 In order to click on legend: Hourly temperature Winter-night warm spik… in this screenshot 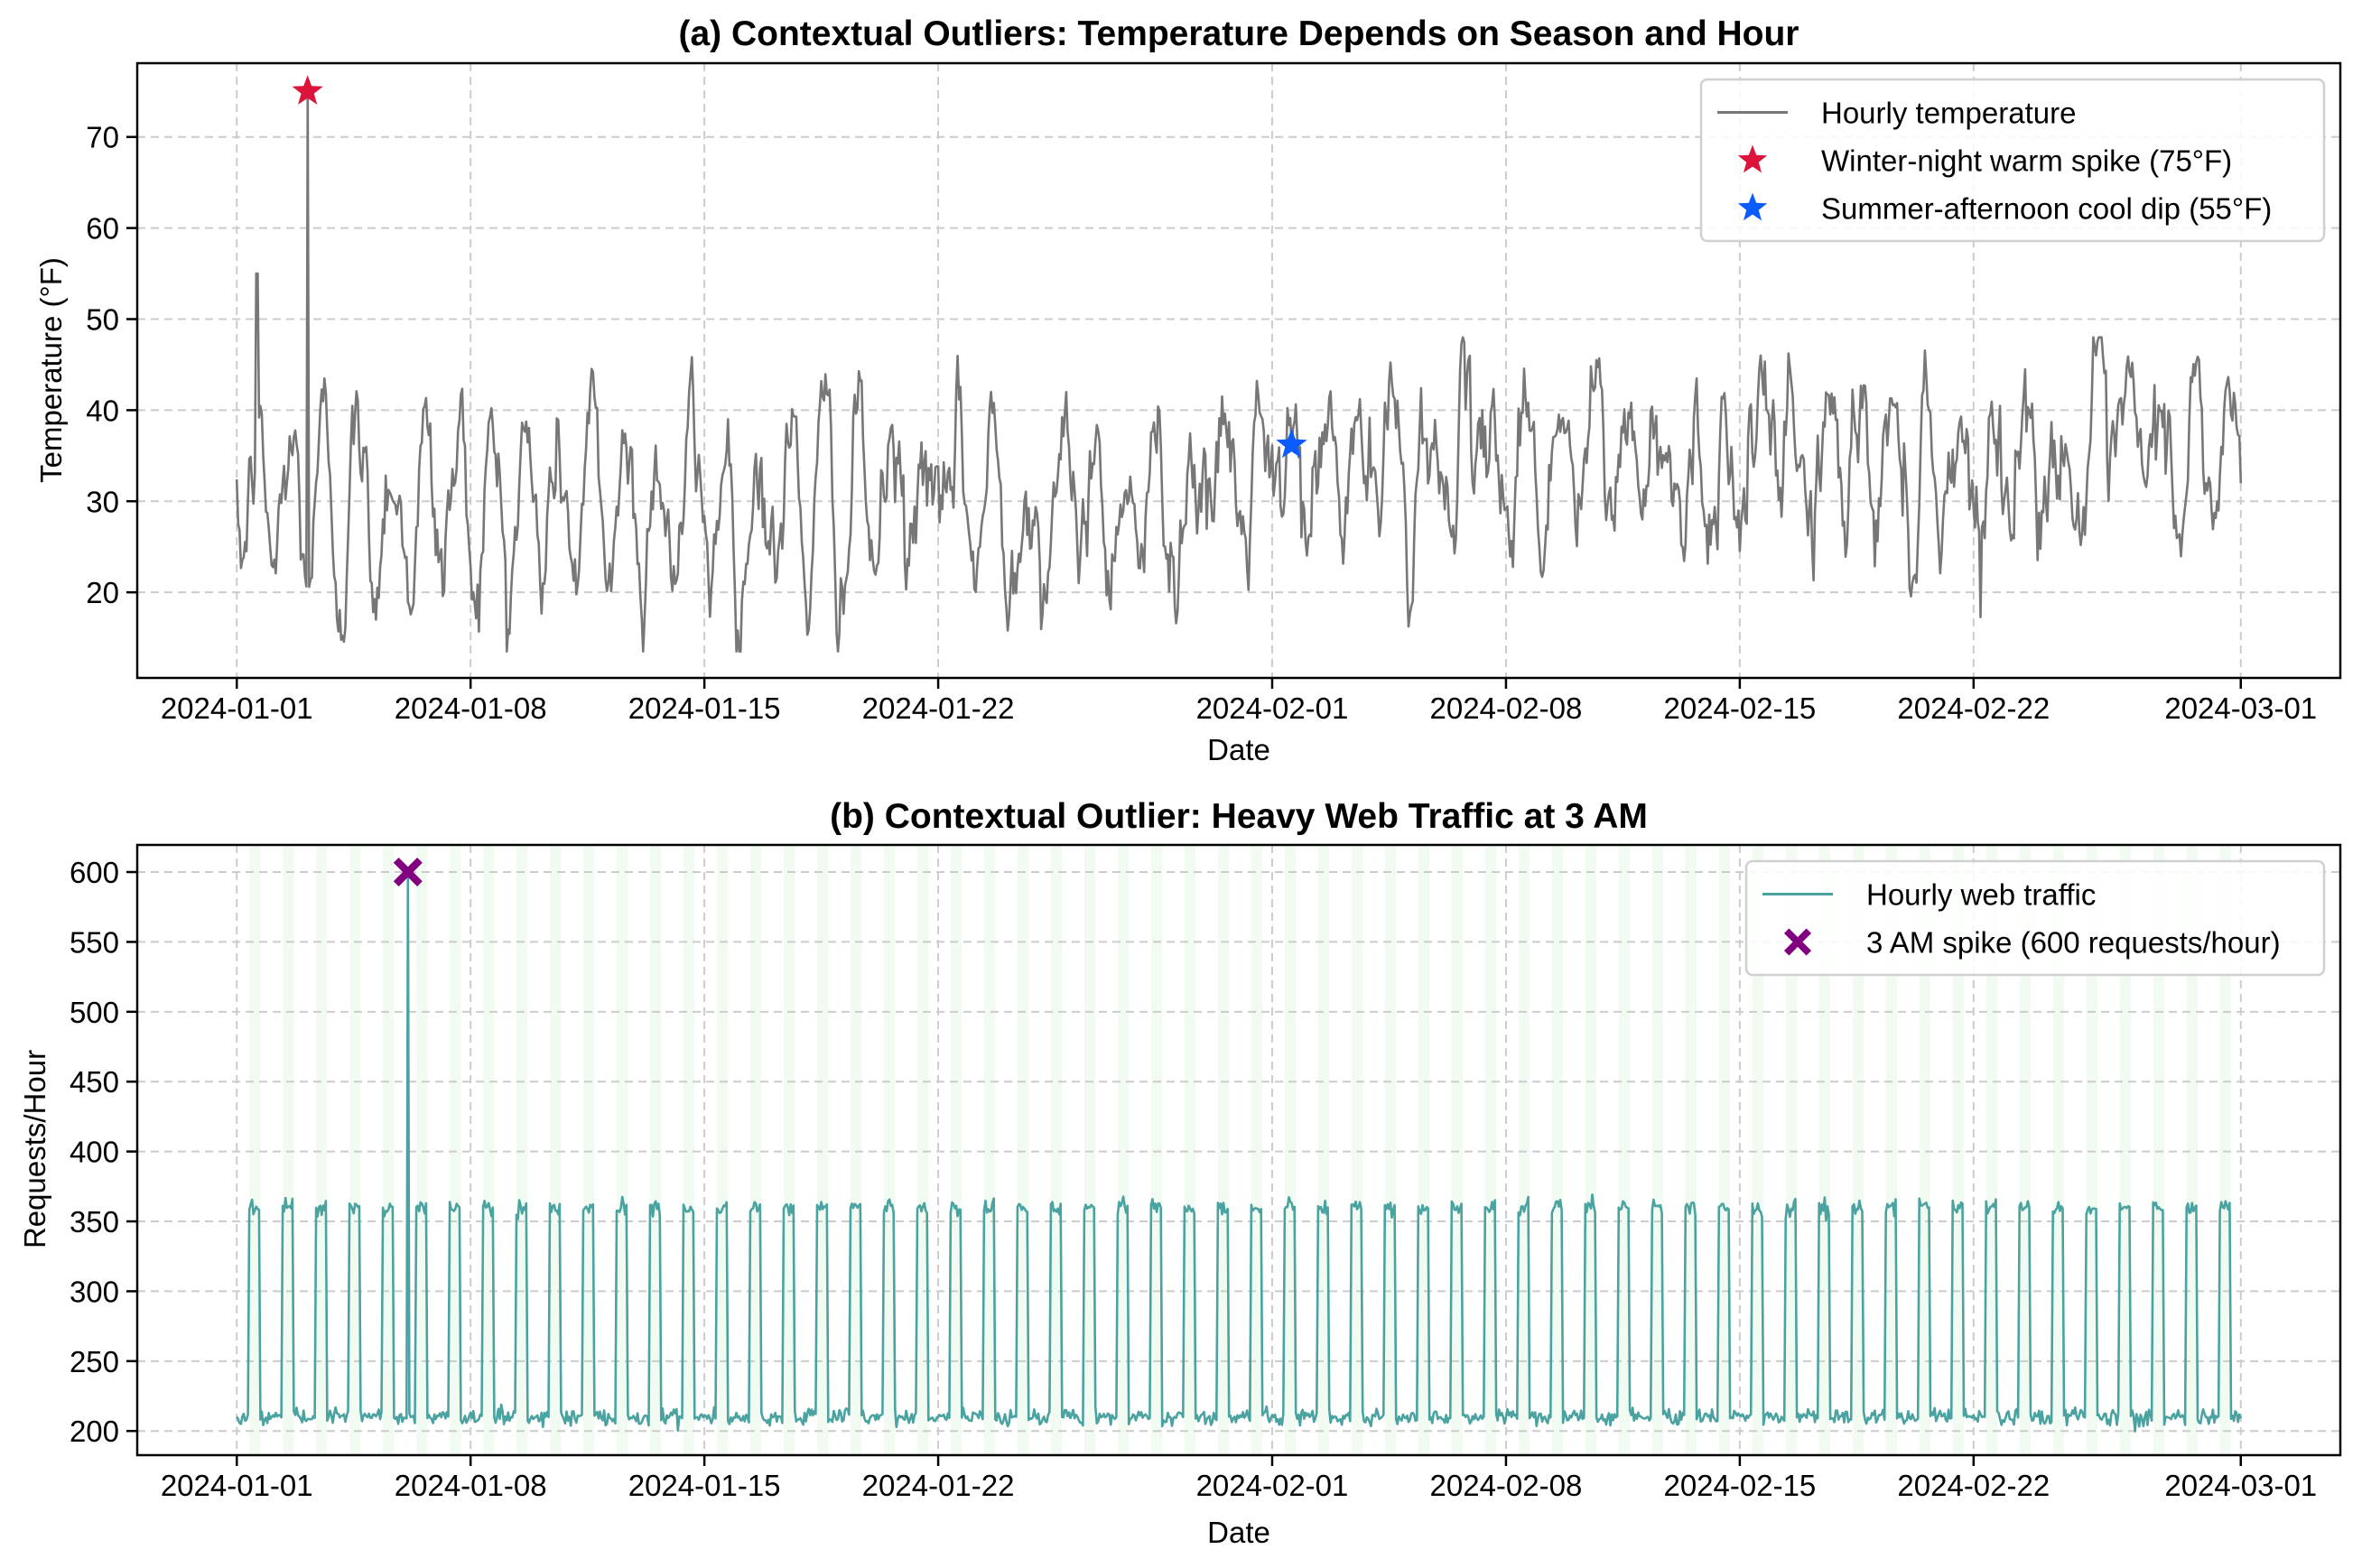, I will do `click(2013, 160)`.